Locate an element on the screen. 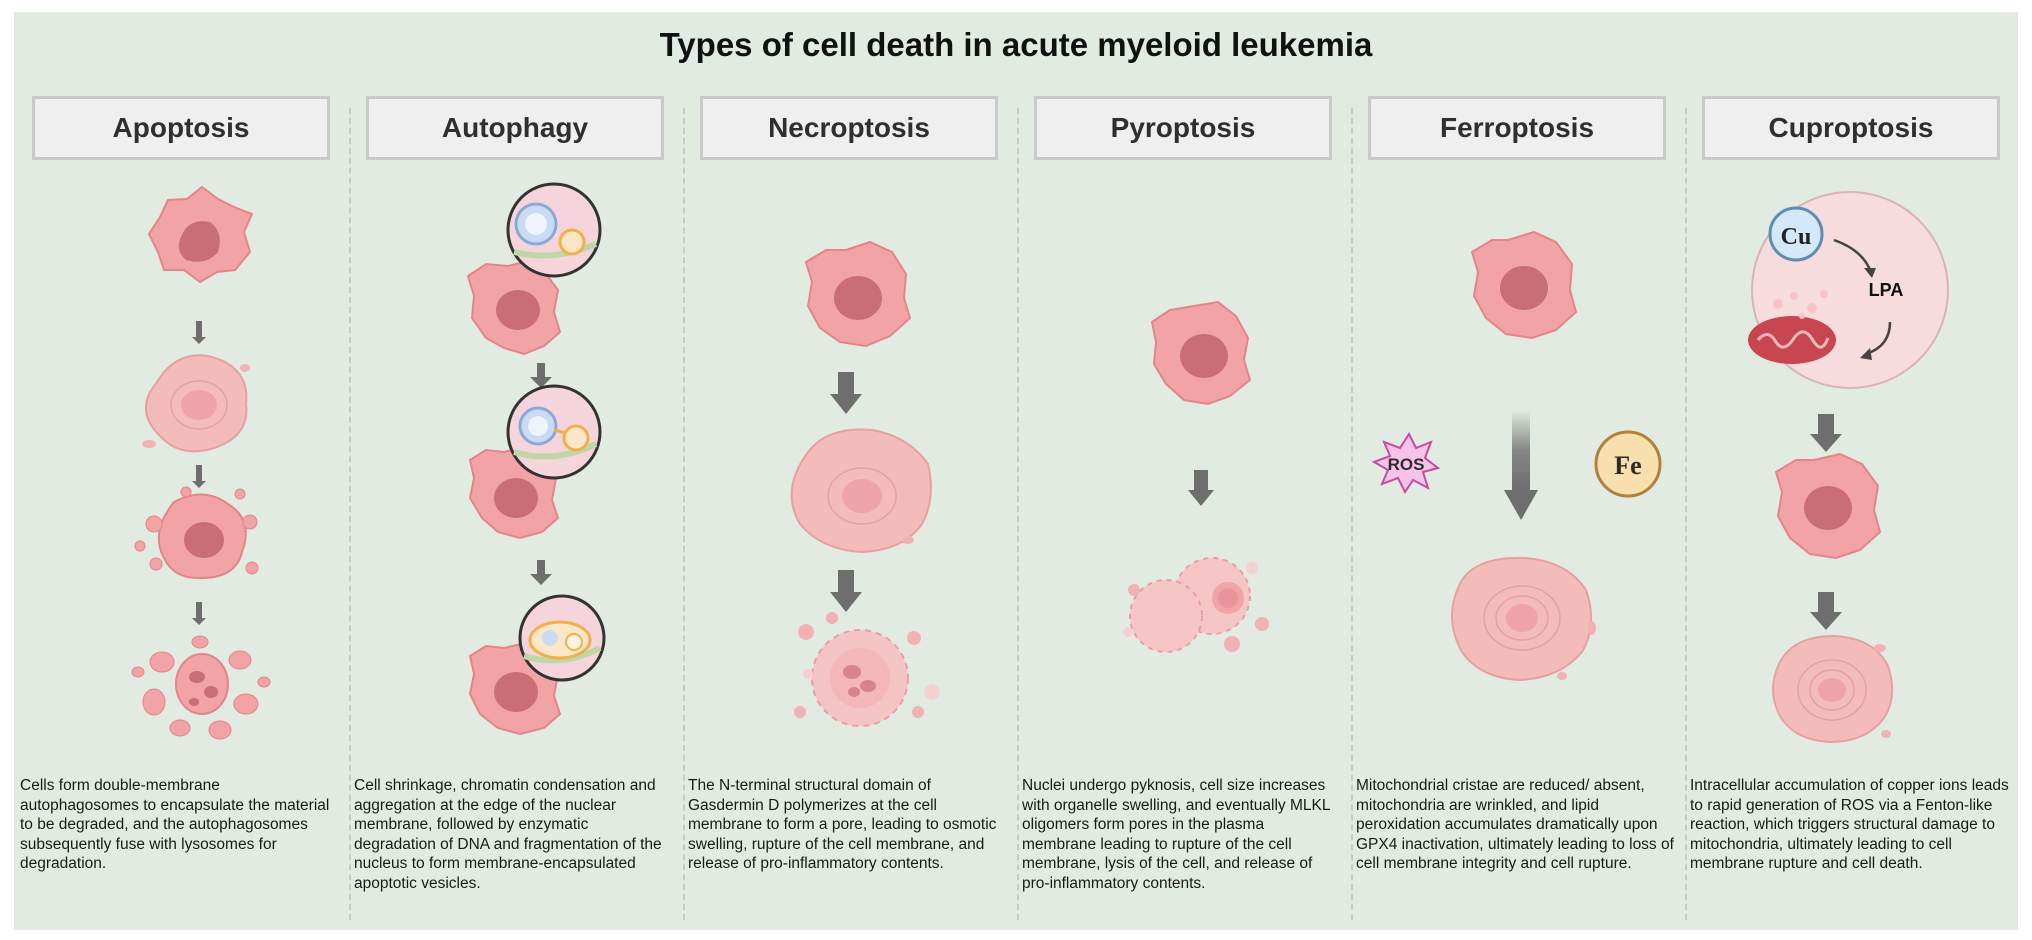 This screenshot has width=2032, height=940. apoptotic-bodies is located at coordinates (201, 687).